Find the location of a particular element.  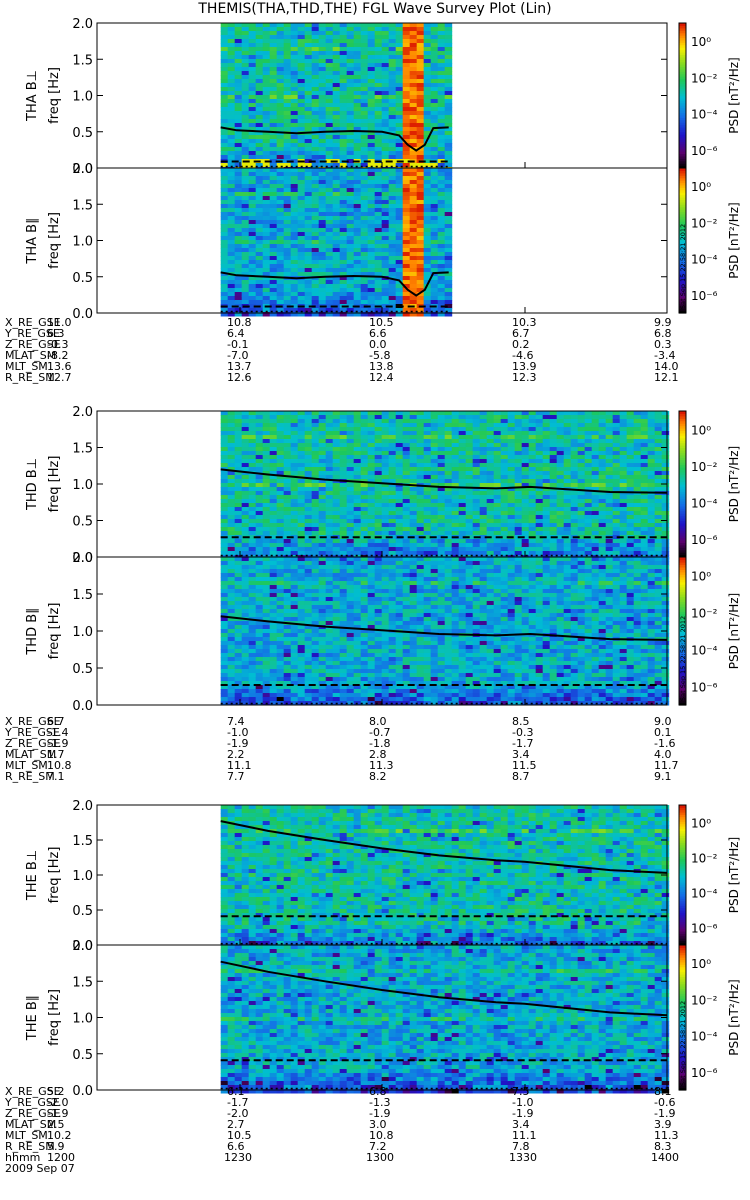

spectrogram is located at coordinates (445, 485).